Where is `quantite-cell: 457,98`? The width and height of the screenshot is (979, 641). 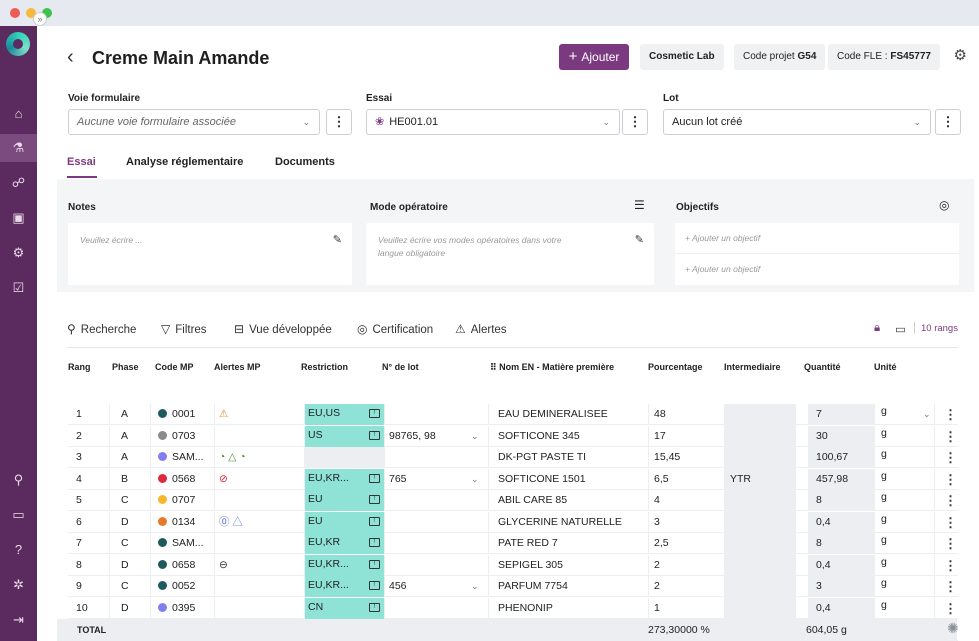 quantite-cell: 457,98 is located at coordinates (841, 479).